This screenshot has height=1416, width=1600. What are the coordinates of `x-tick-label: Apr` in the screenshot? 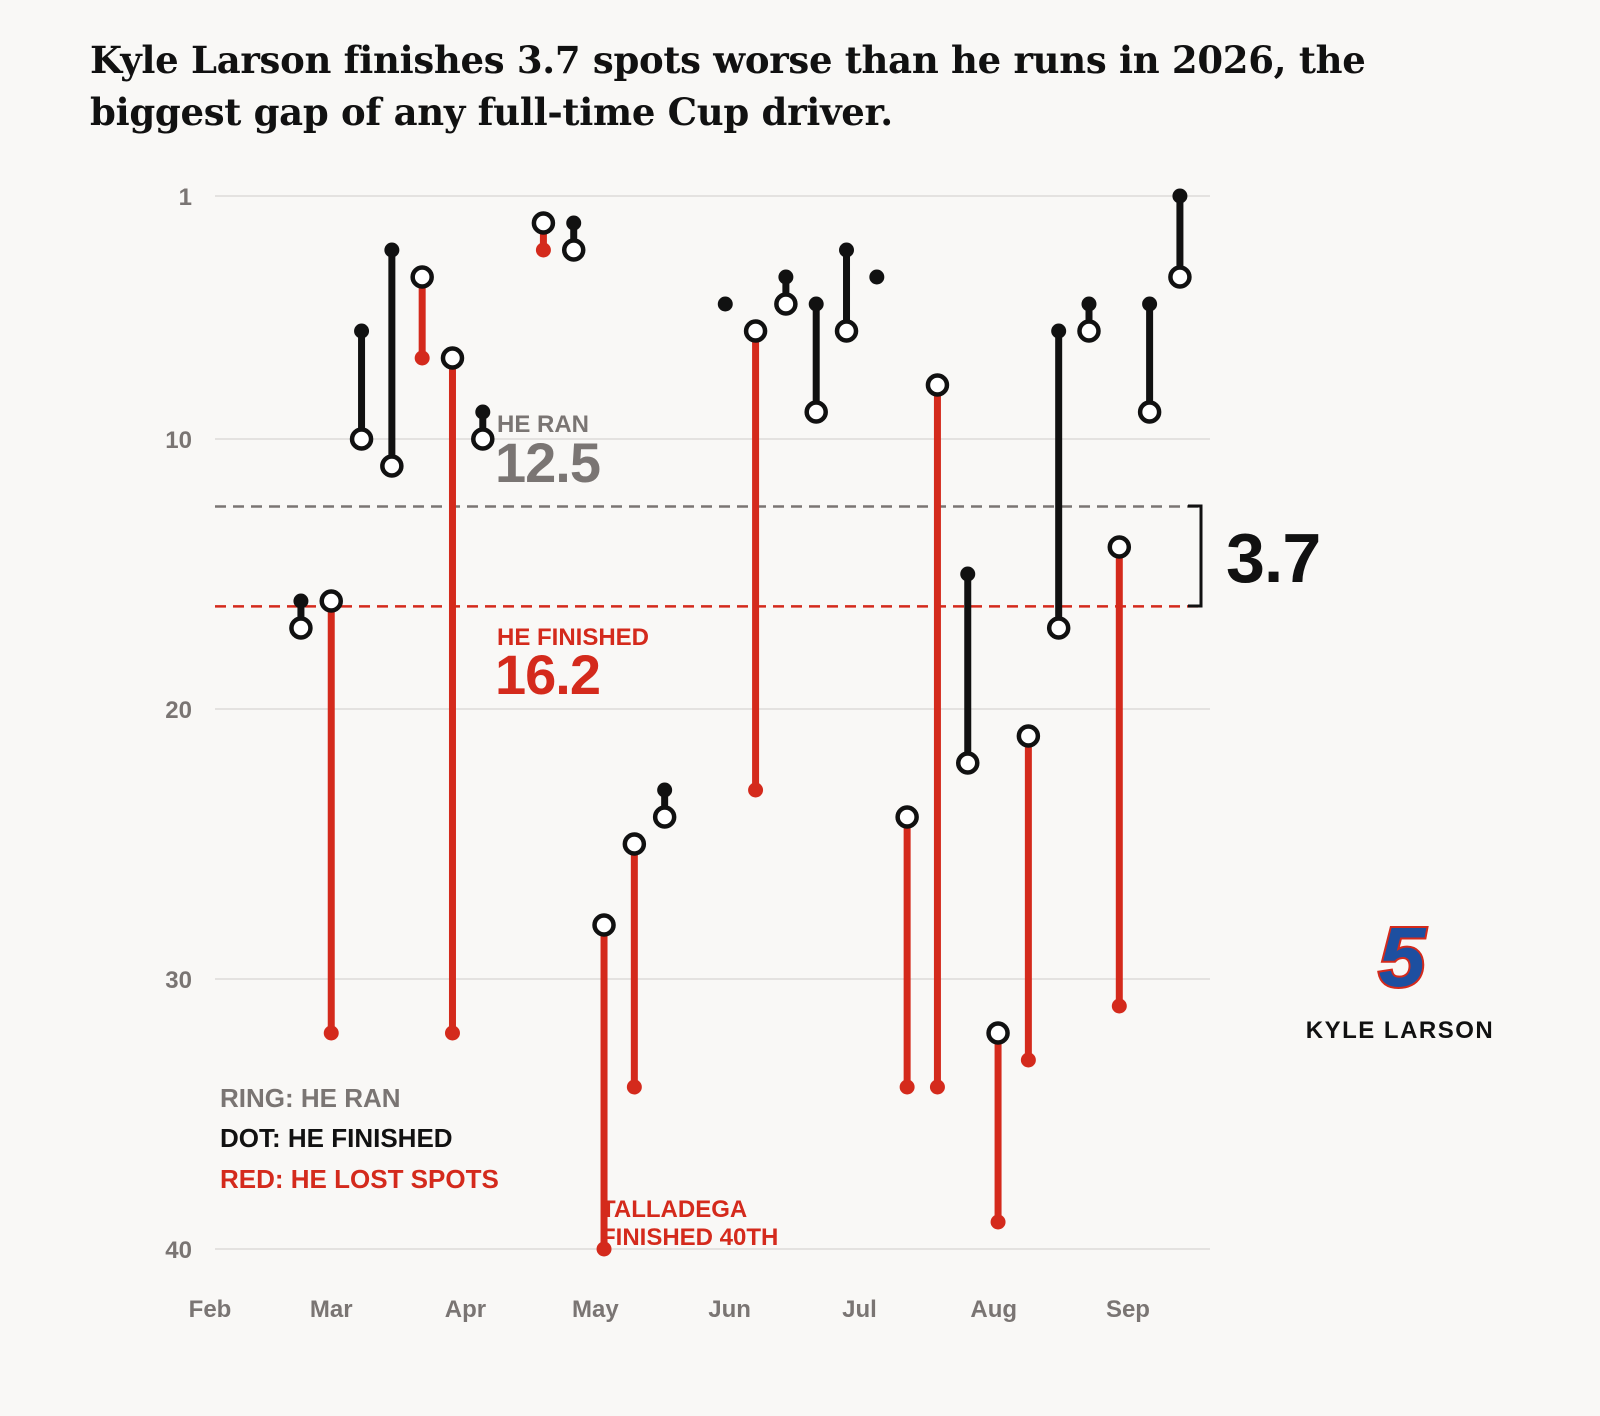 It's located at (465, 1309).